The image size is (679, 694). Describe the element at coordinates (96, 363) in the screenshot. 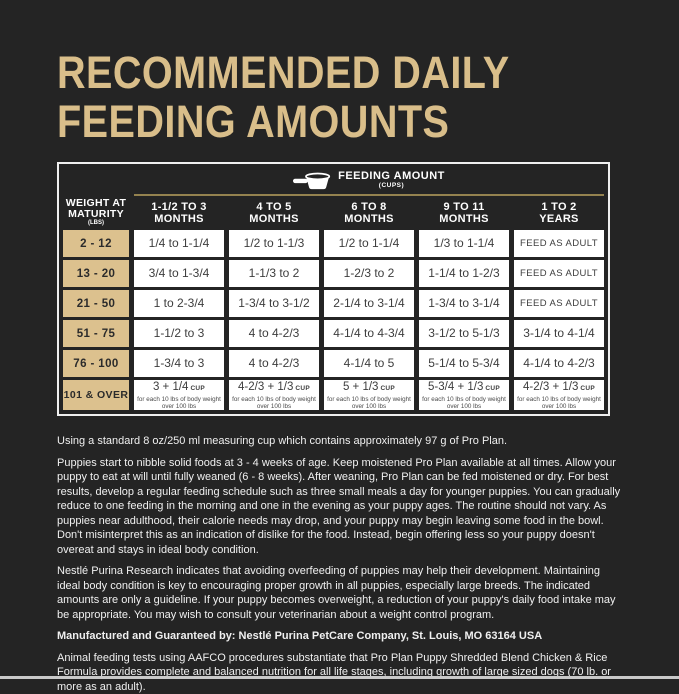

I see `weight-cell: 76 - 100` at that location.